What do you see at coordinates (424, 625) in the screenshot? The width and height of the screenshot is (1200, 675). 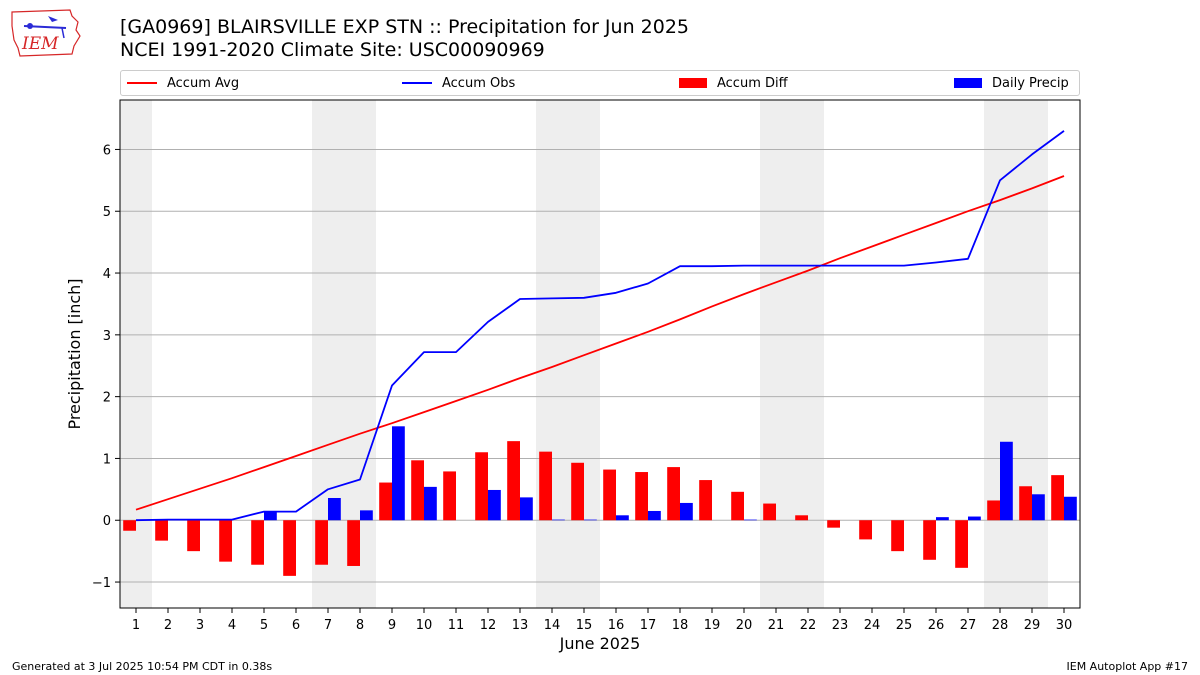 I see `x-tick-label: 10` at bounding box center [424, 625].